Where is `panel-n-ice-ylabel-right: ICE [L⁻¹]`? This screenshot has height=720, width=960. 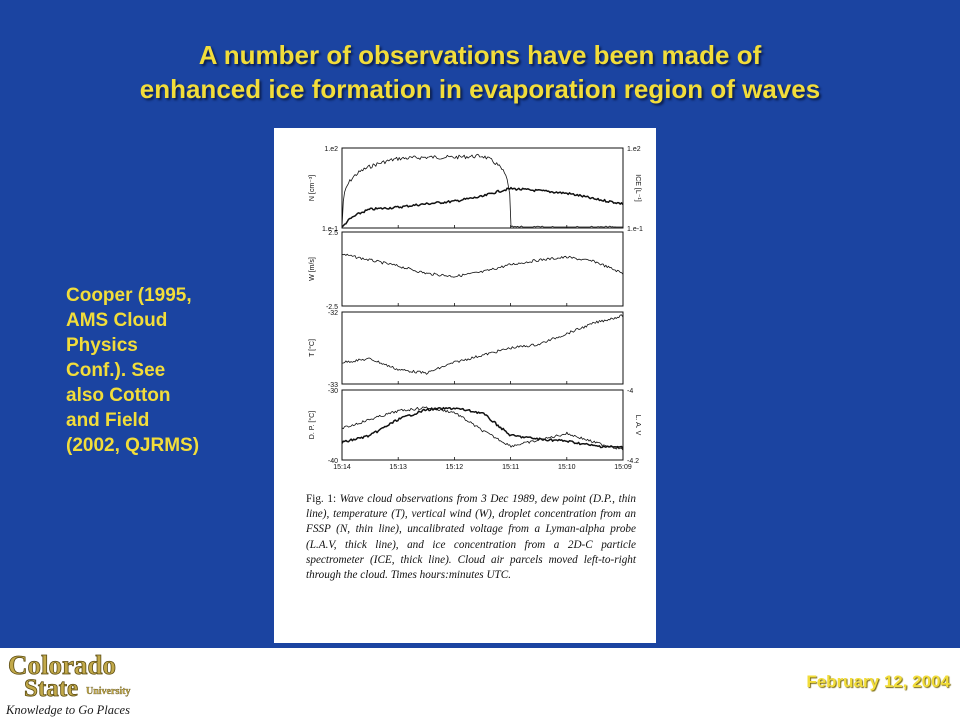
panel-n-ice-ylabel-right: ICE [L⁻¹] is located at coordinates (637, 187).